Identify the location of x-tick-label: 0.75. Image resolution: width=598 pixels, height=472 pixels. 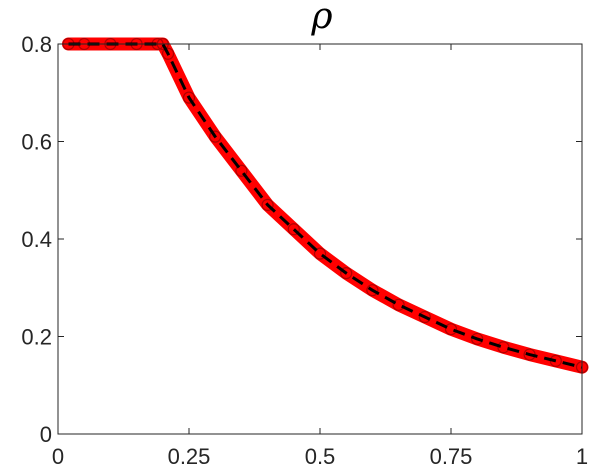
(451, 456).